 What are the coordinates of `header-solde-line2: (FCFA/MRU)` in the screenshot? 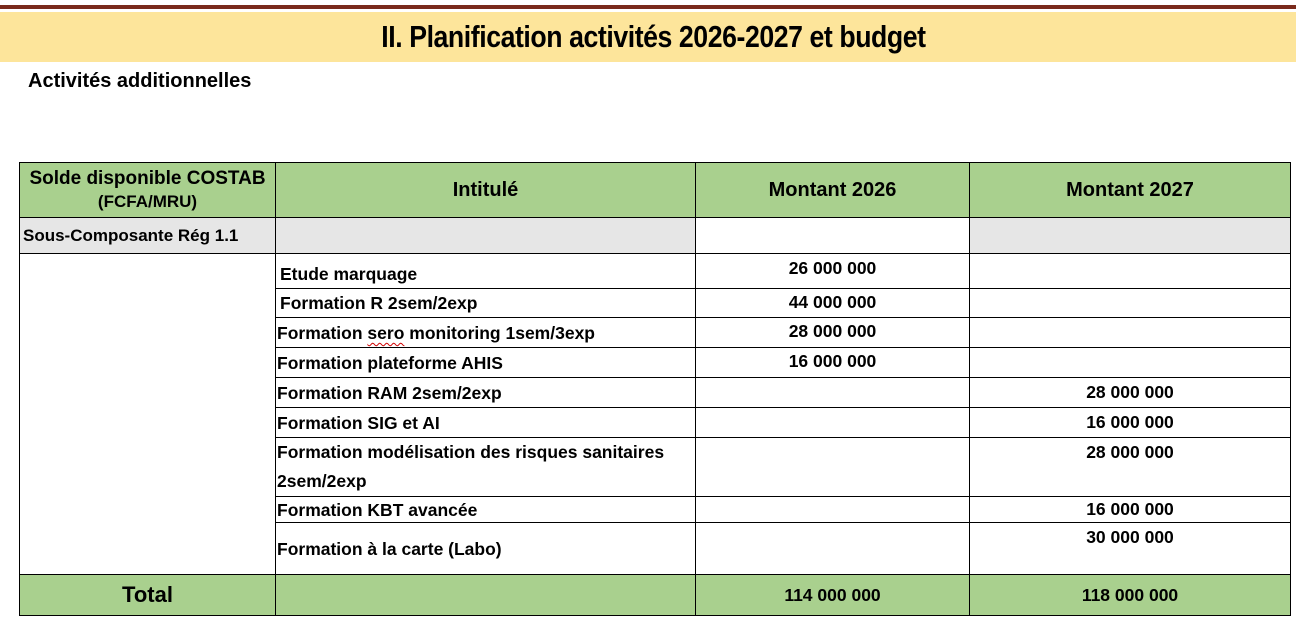 It's located at (147, 201).